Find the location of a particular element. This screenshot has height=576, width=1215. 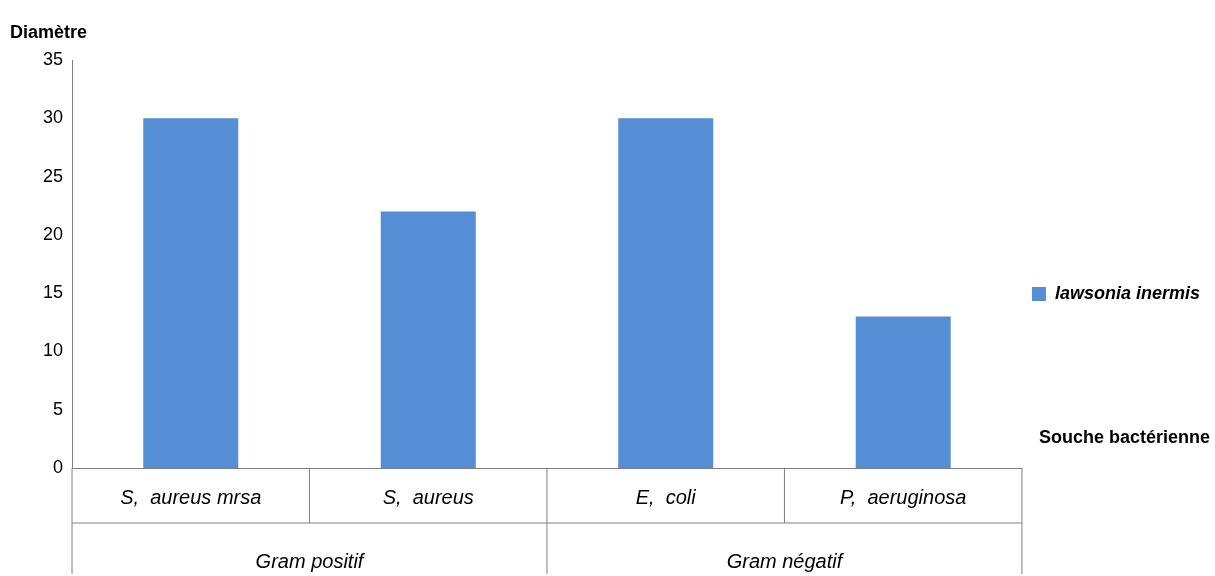

text: Gram négatif is located at coordinates (785, 560).